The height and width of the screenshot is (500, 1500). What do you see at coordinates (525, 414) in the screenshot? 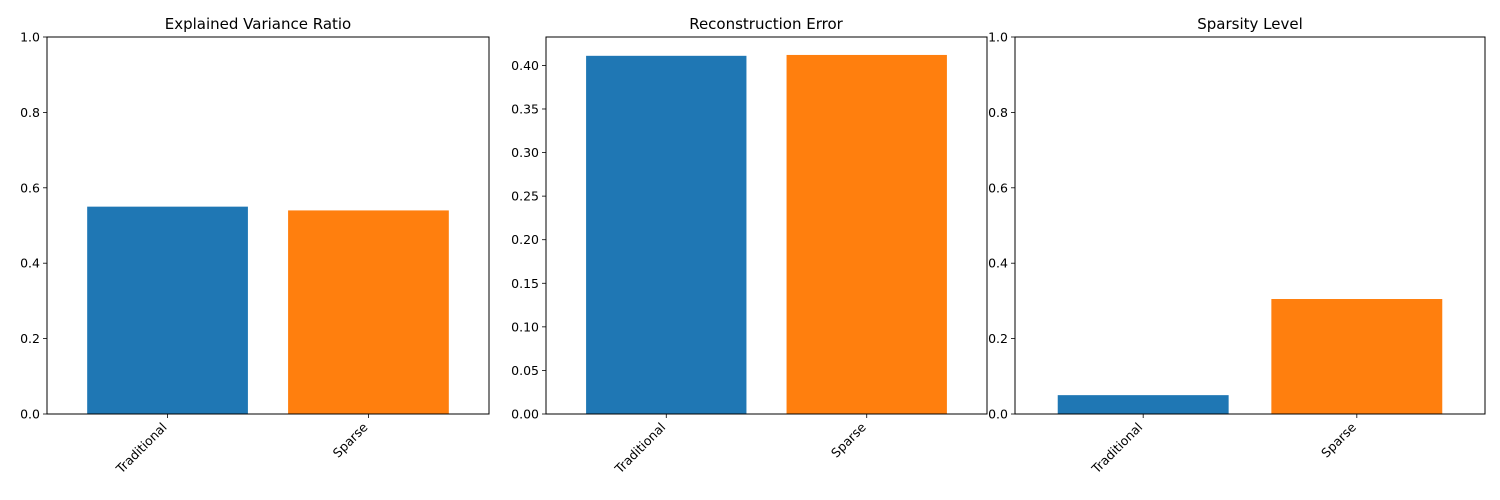
I see `y-tick-label: 0.00` at bounding box center [525, 414].